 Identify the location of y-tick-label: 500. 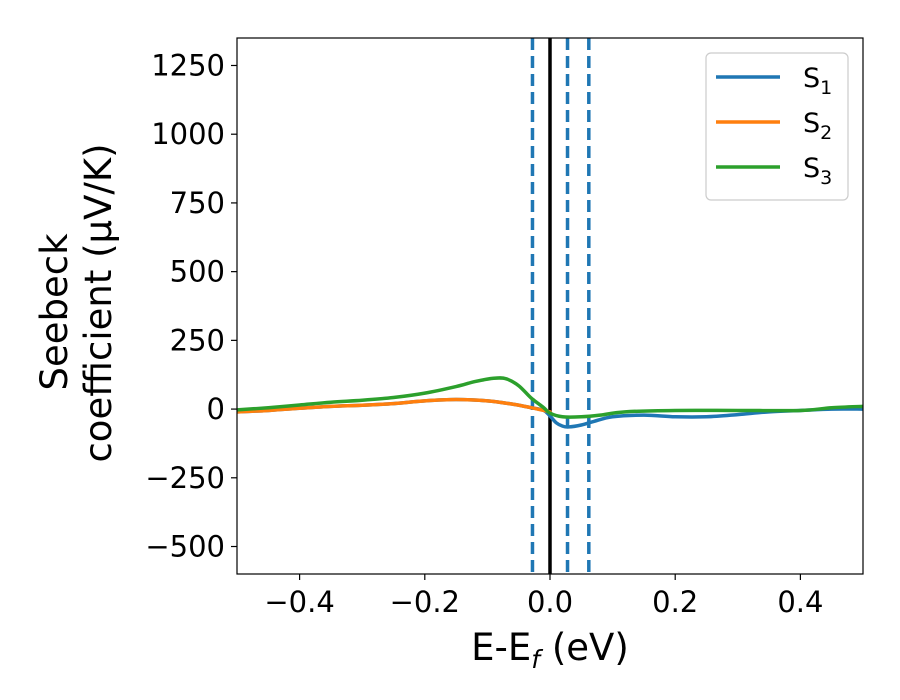
(197, 272).